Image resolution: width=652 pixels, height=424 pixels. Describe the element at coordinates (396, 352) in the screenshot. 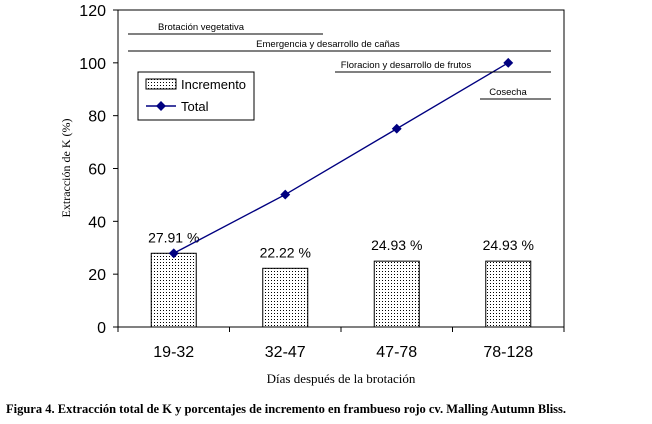

I see `x-tick-label: 47-78` at that location.